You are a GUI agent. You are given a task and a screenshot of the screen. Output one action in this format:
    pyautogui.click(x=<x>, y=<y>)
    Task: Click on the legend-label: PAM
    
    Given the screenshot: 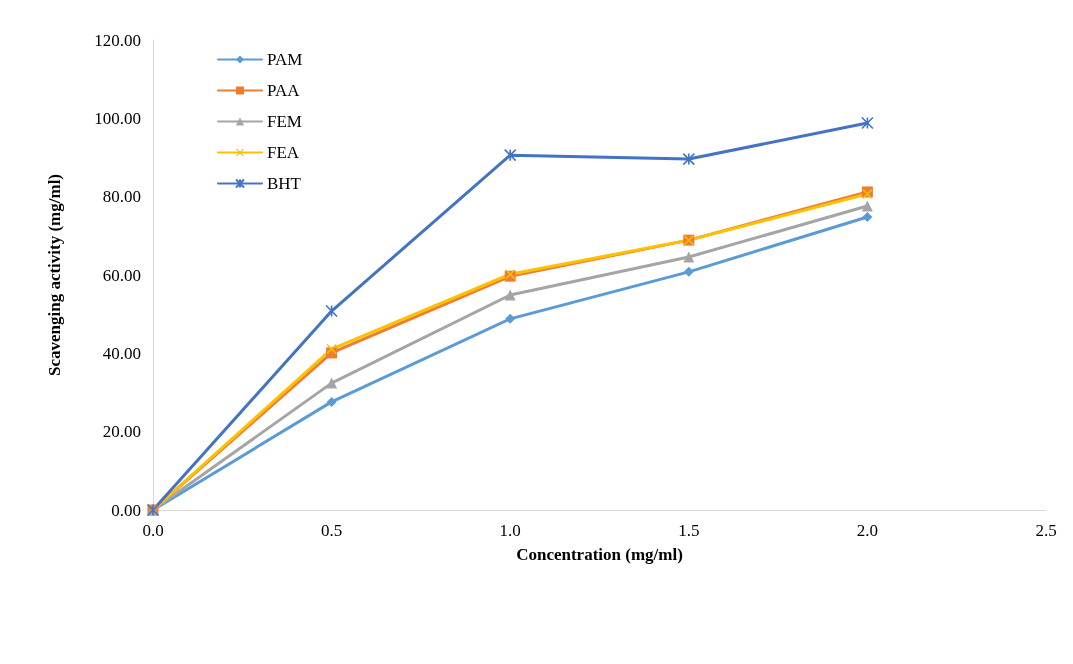 What is the action you would take?
    pyautogui.click(x=285, y=59)
    